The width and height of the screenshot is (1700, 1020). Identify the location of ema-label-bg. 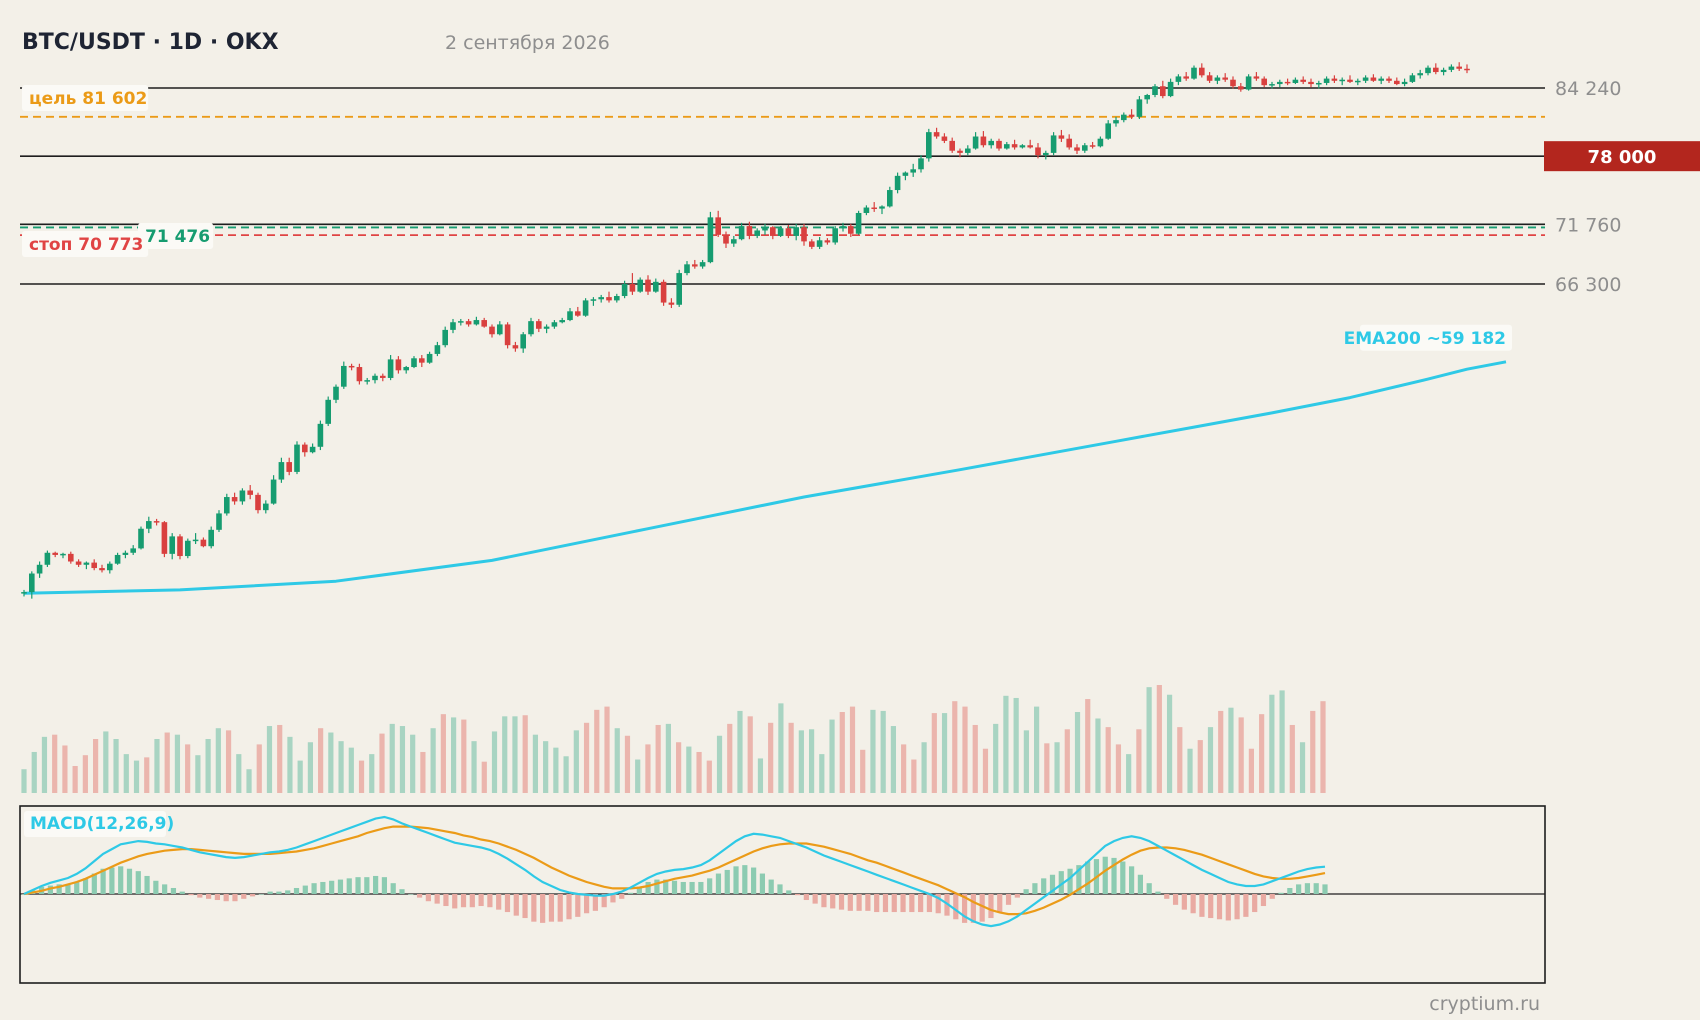
(1436, 337).